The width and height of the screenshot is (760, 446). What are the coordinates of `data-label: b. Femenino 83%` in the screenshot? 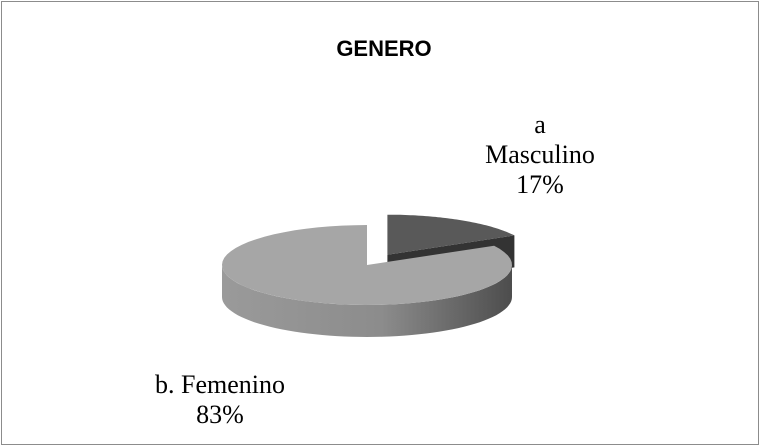 It's located at (220, 400).